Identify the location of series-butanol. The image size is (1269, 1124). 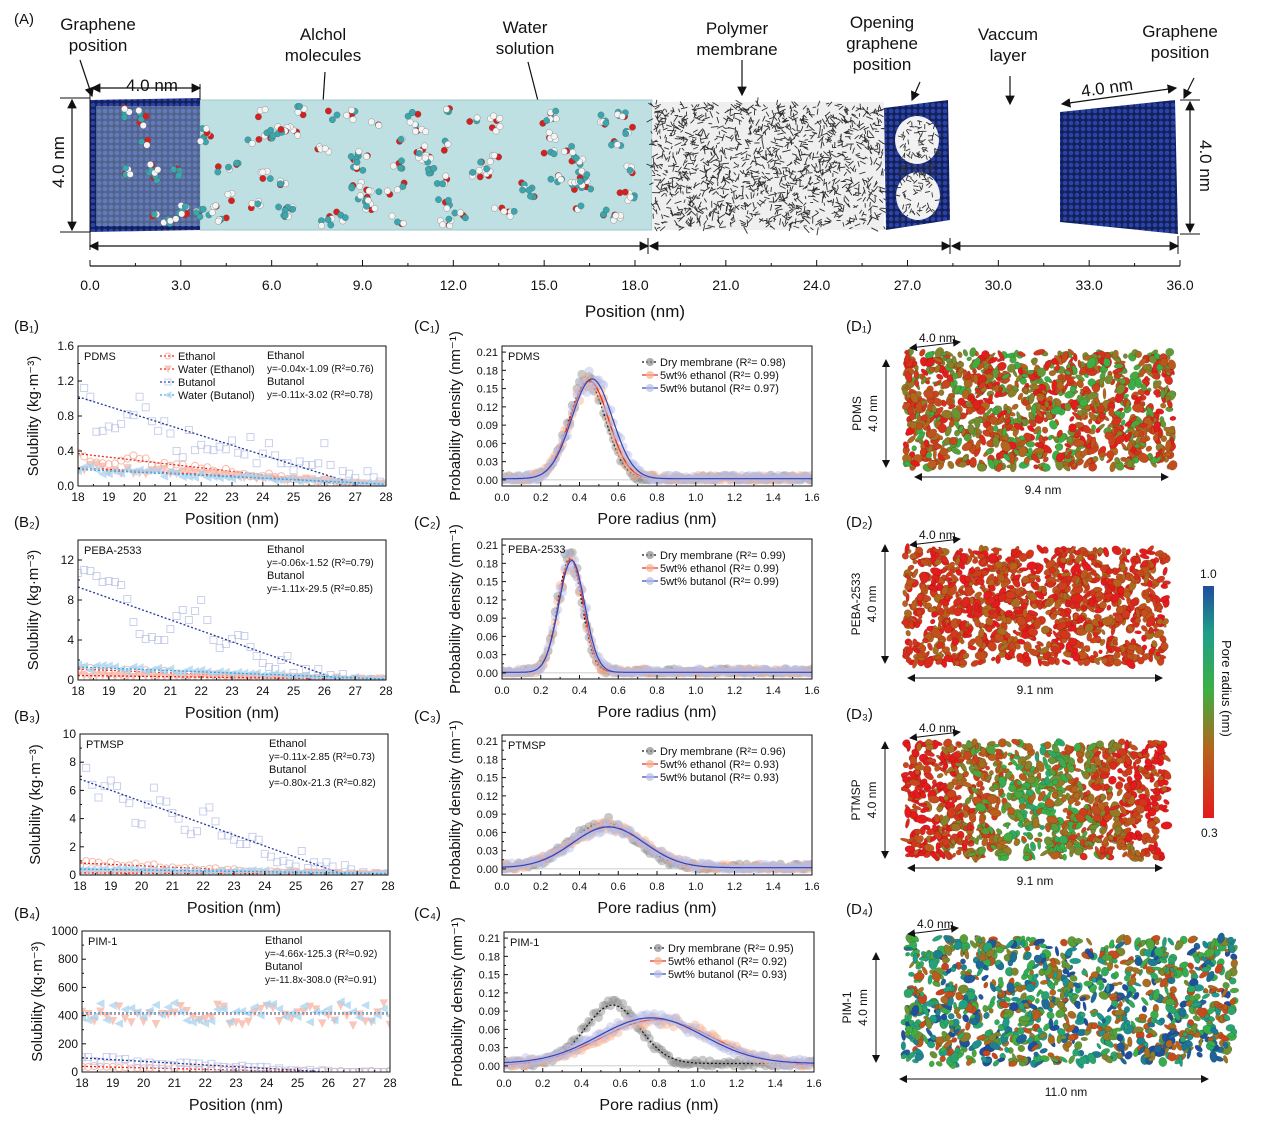
(234, 819).